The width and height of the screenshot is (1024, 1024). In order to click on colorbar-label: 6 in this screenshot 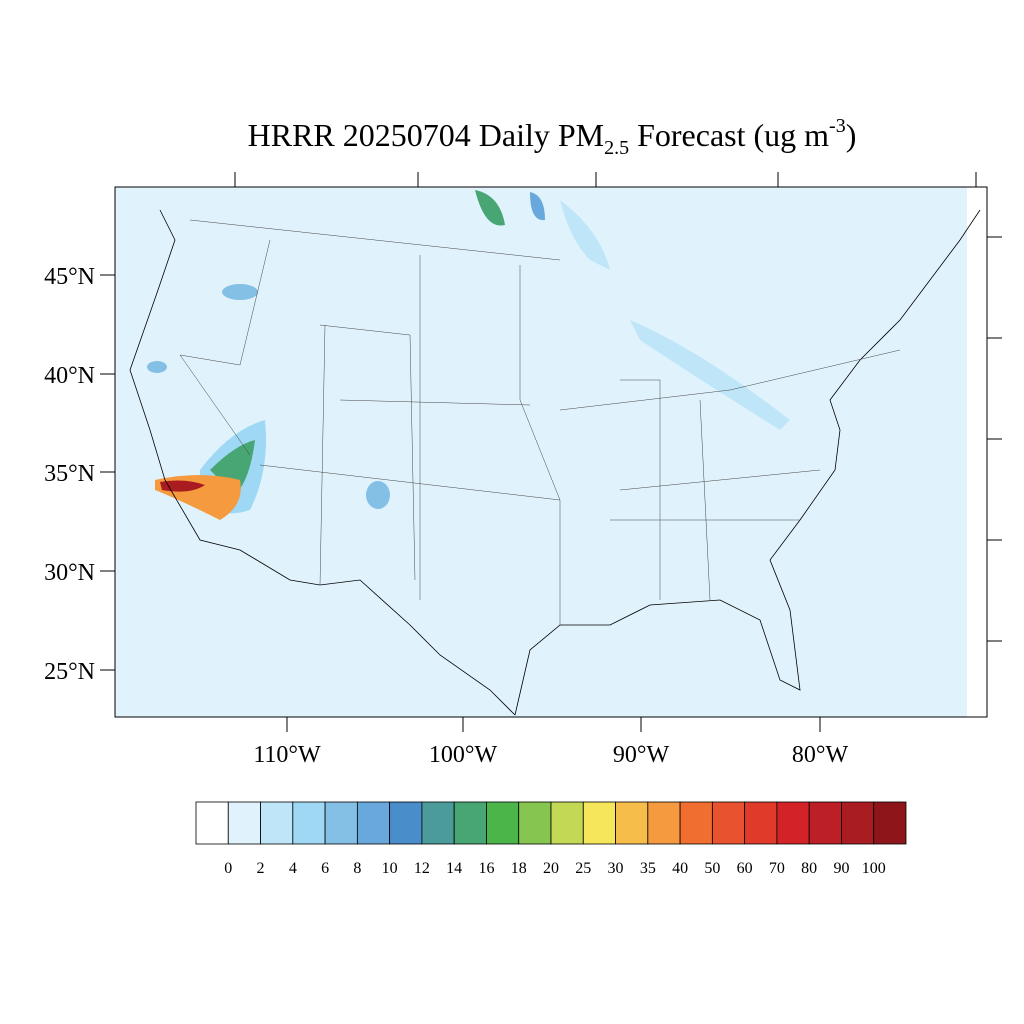, I will do `click(325, 868)`.